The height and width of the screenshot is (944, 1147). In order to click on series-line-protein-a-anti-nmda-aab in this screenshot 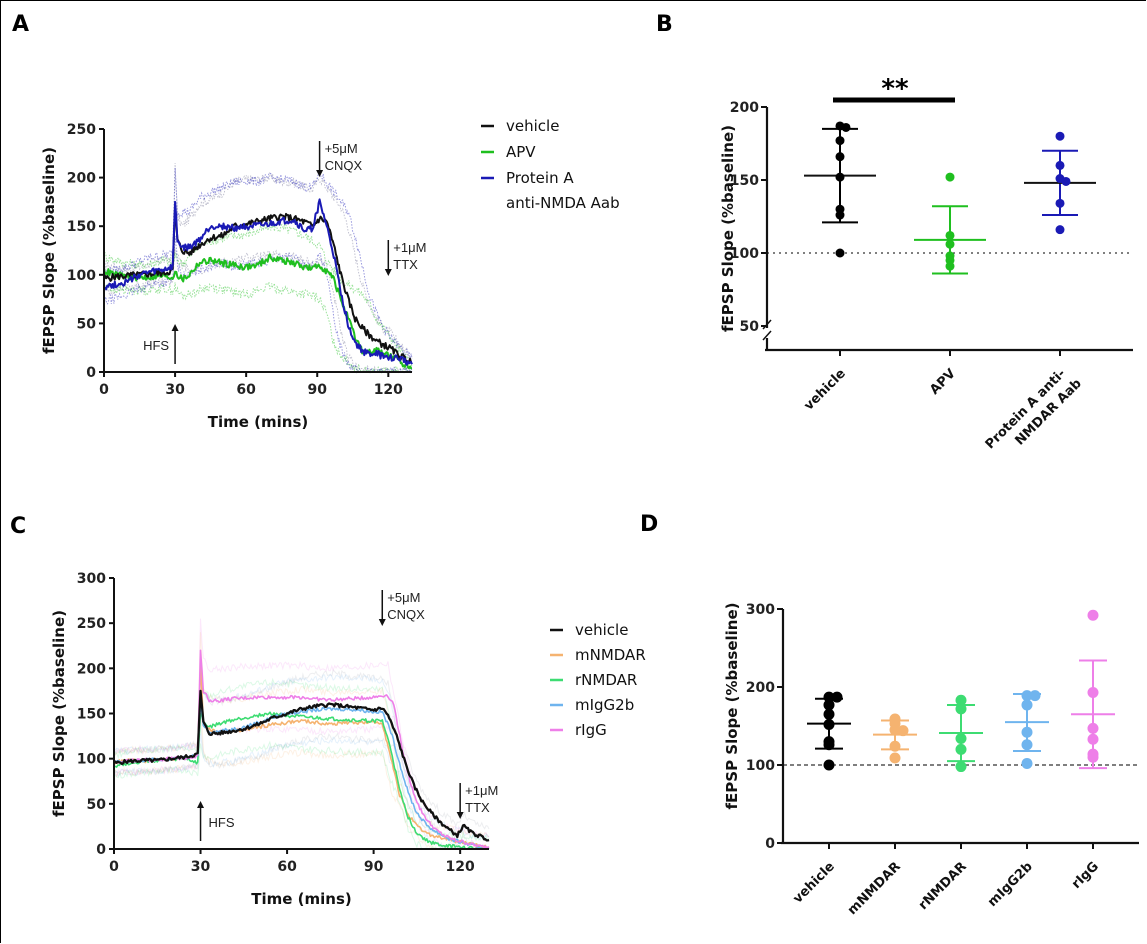, I will do `click(258, 282)`.